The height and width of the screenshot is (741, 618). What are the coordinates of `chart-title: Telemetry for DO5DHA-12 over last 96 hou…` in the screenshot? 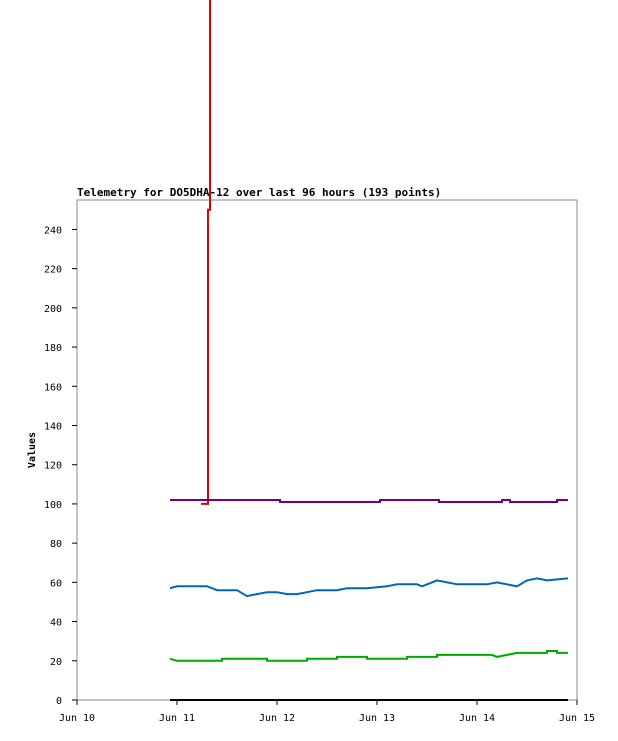 It's located at (259, 192).